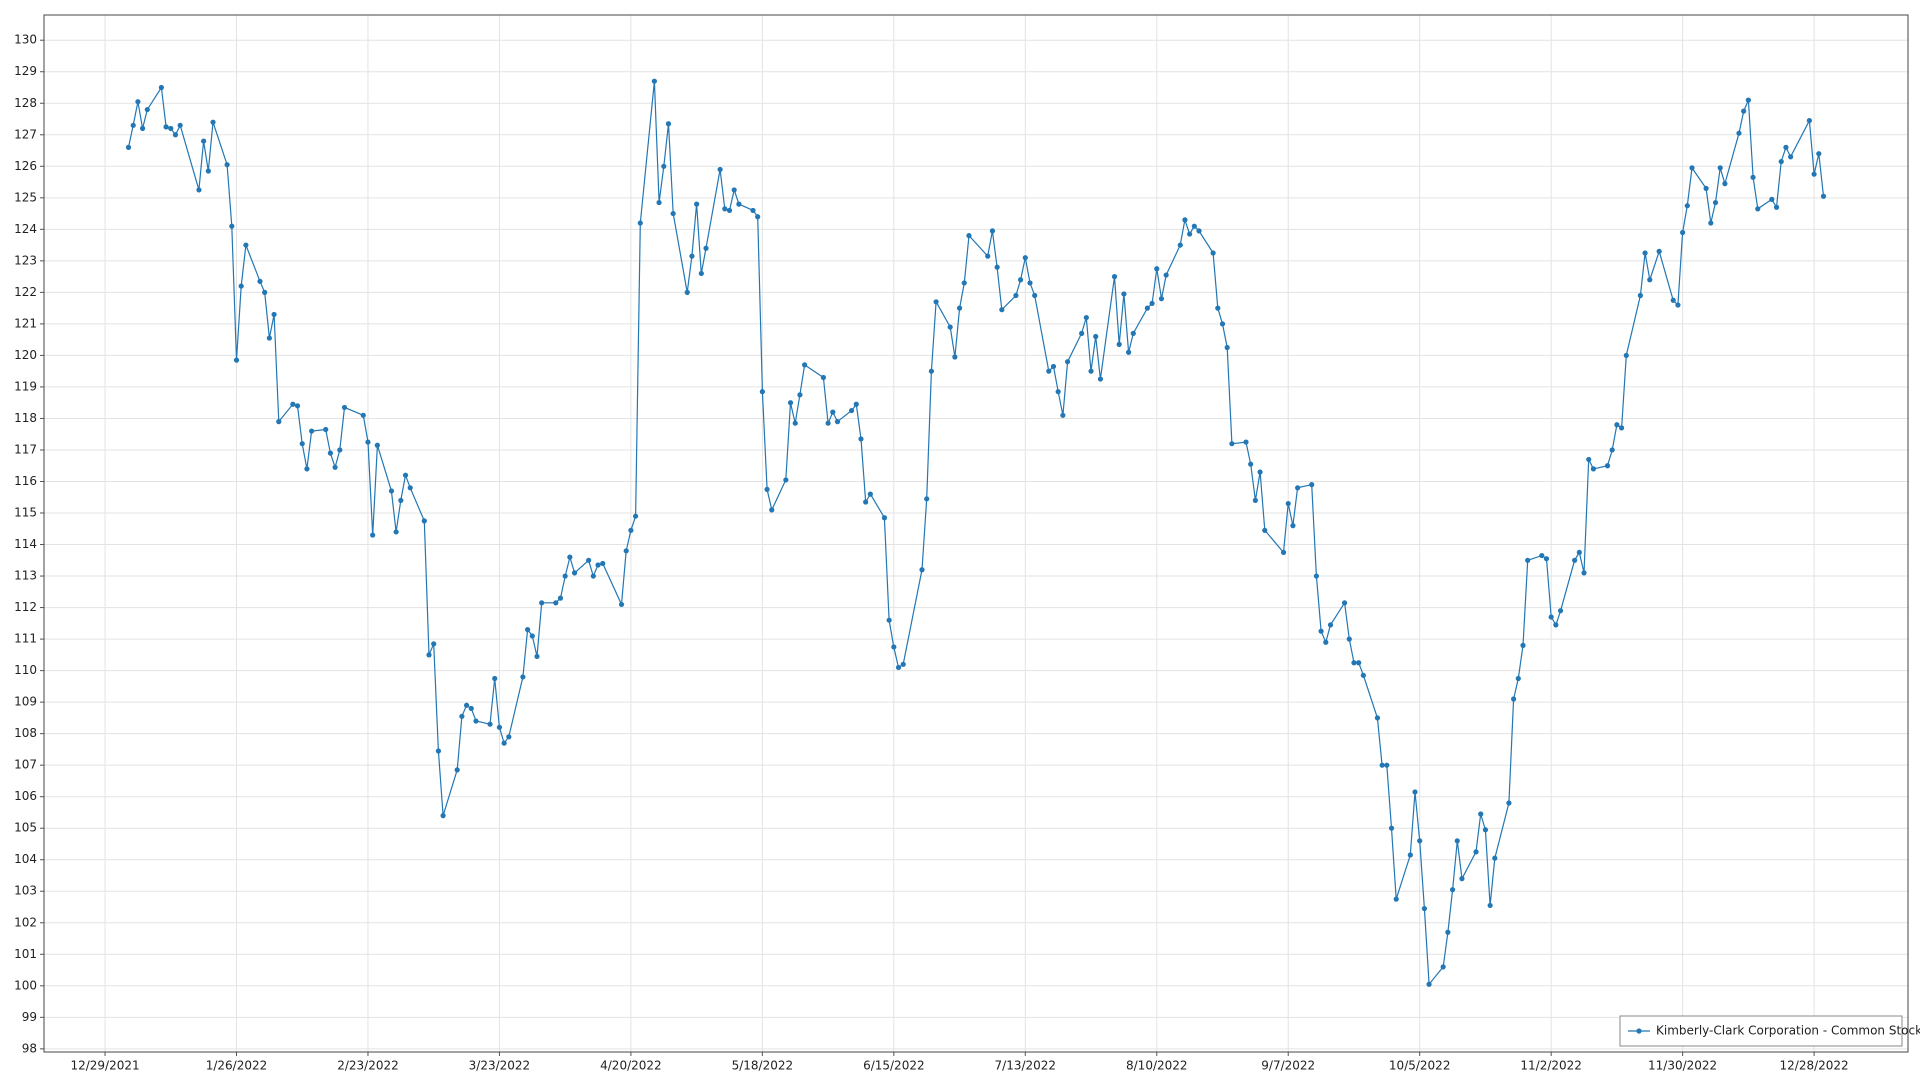 The height and width of the screenshot is (1080, 1920). I want to click on y-tick-label: 120, so click(25, 355).